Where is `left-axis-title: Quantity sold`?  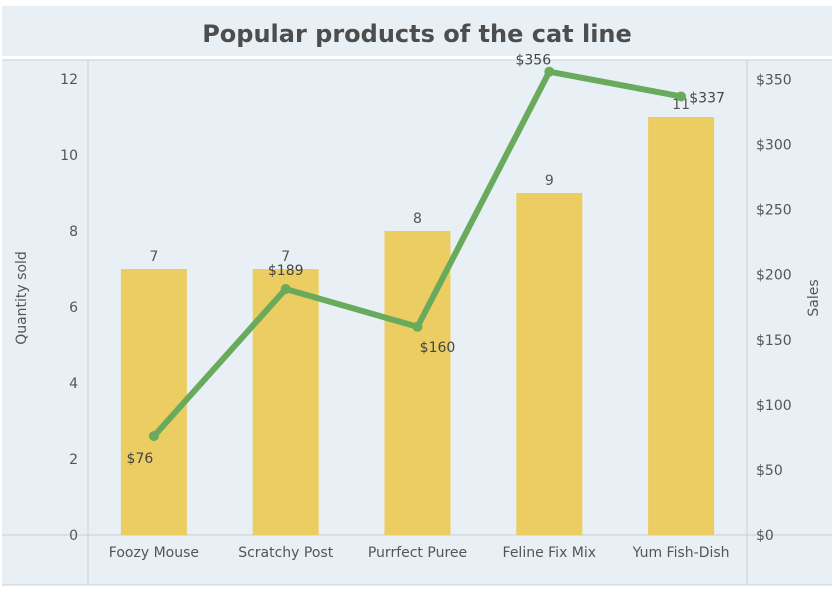 left-axis-title: Quantity sold is located at coordinates (22, 298).